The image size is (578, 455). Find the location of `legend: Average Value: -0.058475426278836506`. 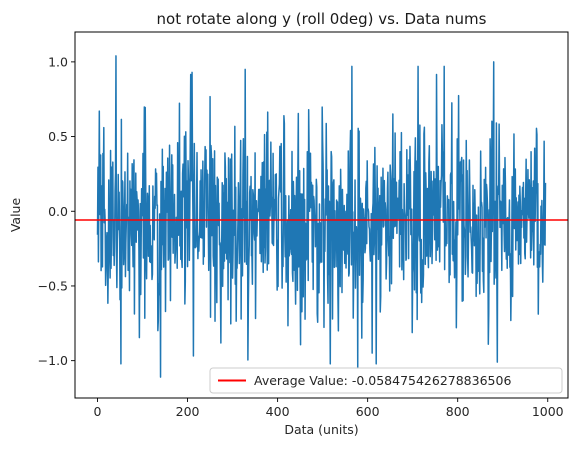

legend: Average Value: -0.058475426278836506 is located at coordinates (386, 380).